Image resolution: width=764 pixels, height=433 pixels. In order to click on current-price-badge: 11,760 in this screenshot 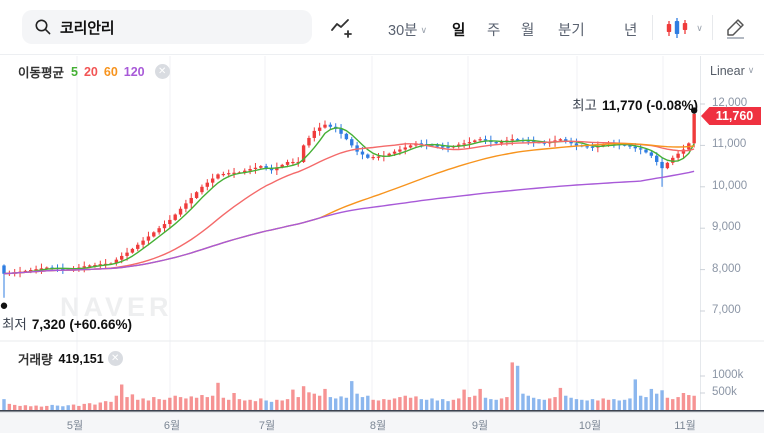, I will do `click(731, 116)`.